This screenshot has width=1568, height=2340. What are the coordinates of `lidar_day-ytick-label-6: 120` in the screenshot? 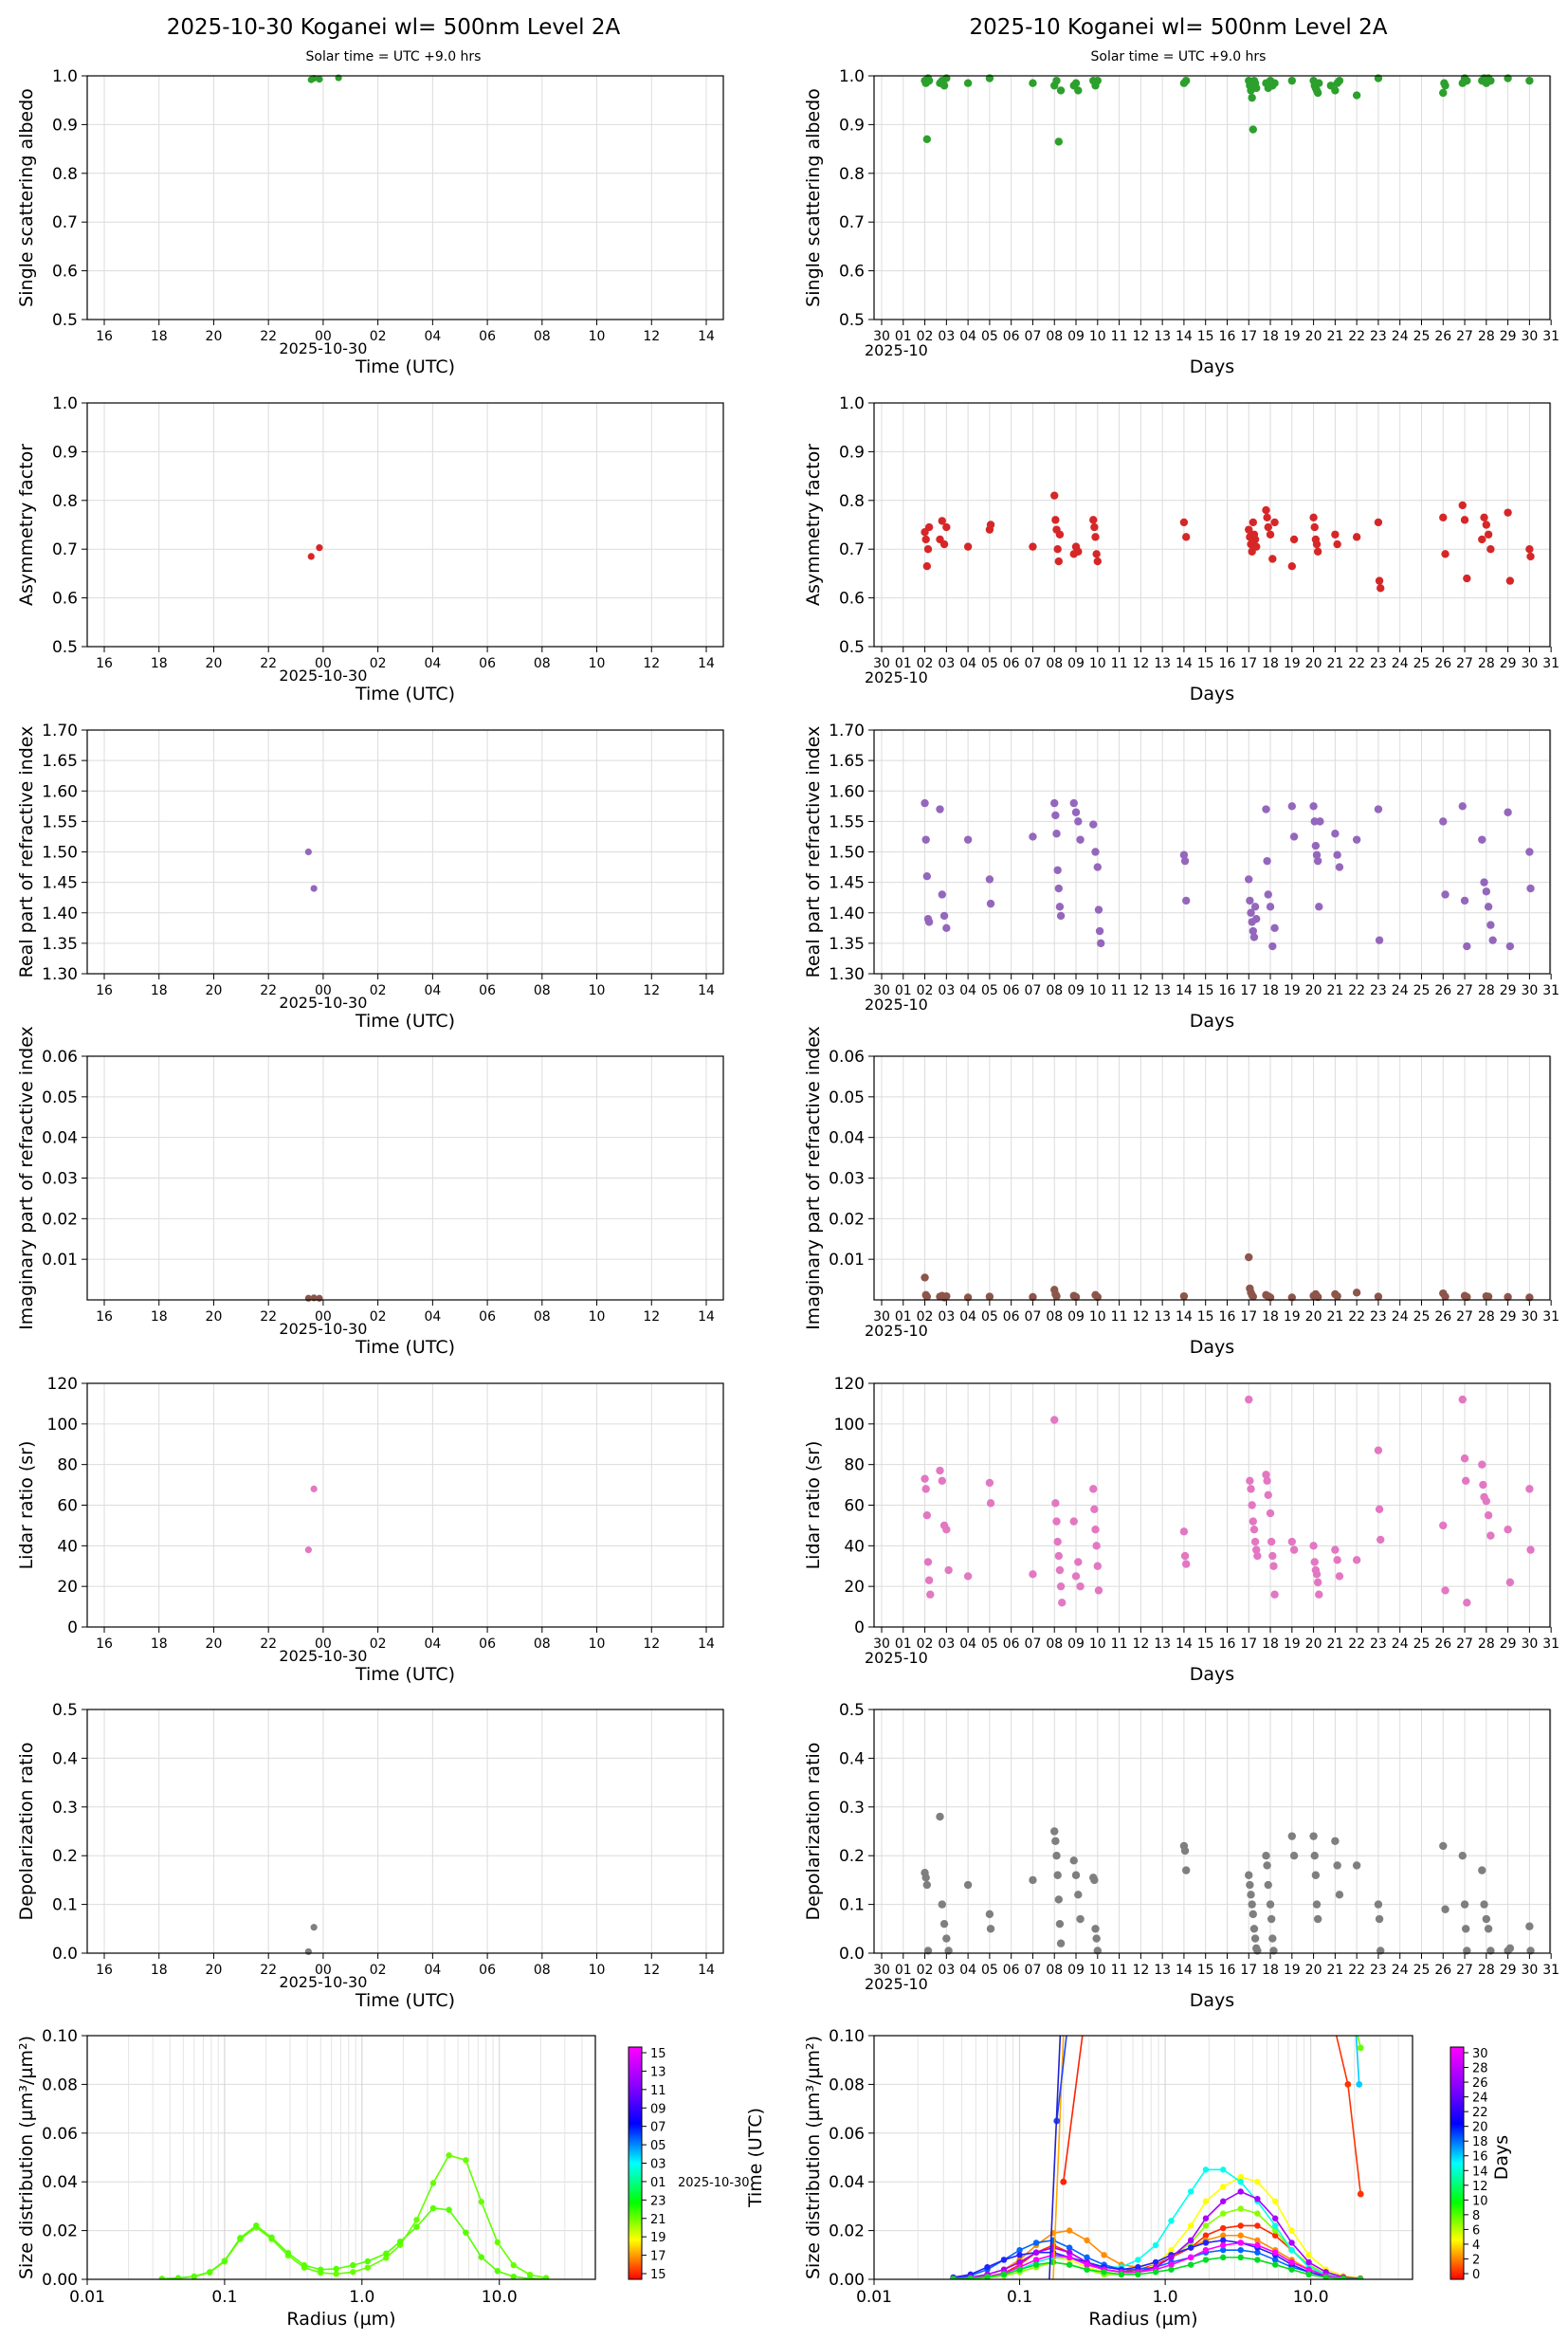 It's located at (62, 1384).